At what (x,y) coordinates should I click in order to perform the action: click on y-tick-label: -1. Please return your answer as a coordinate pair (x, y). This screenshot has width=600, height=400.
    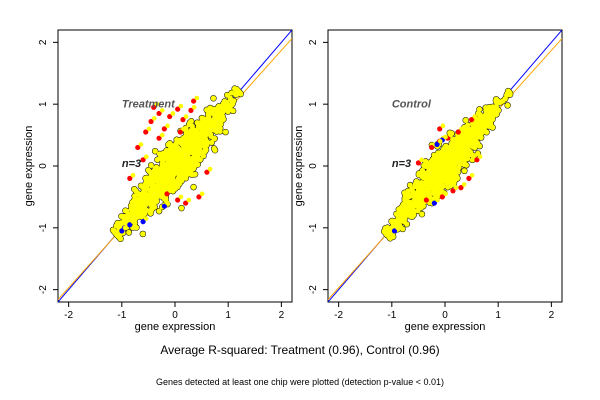
    Looking at the image, I should click on (313, 227).